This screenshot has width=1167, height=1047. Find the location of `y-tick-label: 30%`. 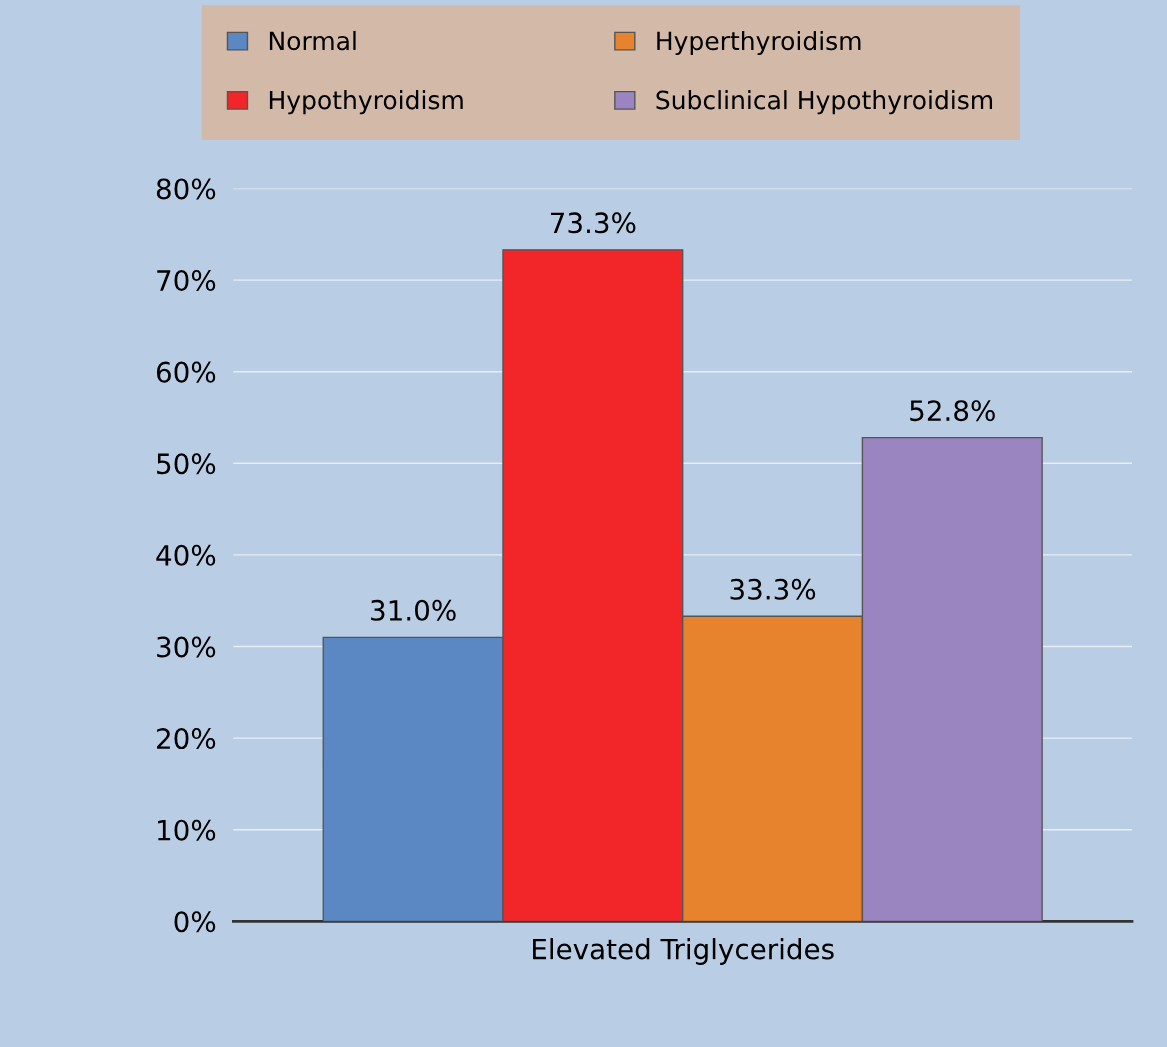

y-tick-label: 30% is located at coordinates (186, 647).